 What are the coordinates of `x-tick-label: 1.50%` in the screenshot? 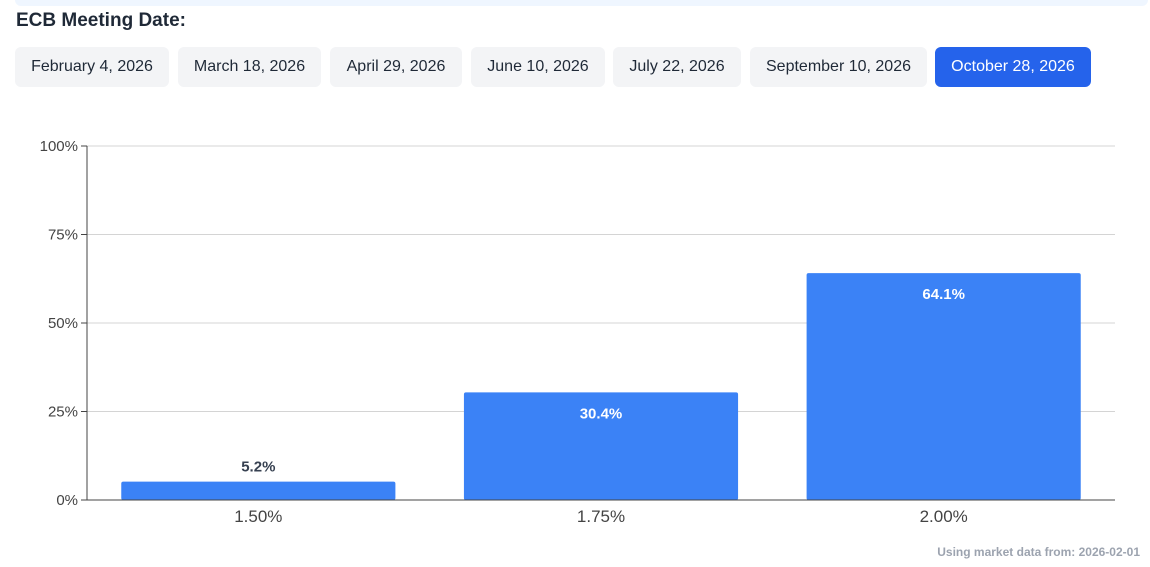 It's located at (258, 516).